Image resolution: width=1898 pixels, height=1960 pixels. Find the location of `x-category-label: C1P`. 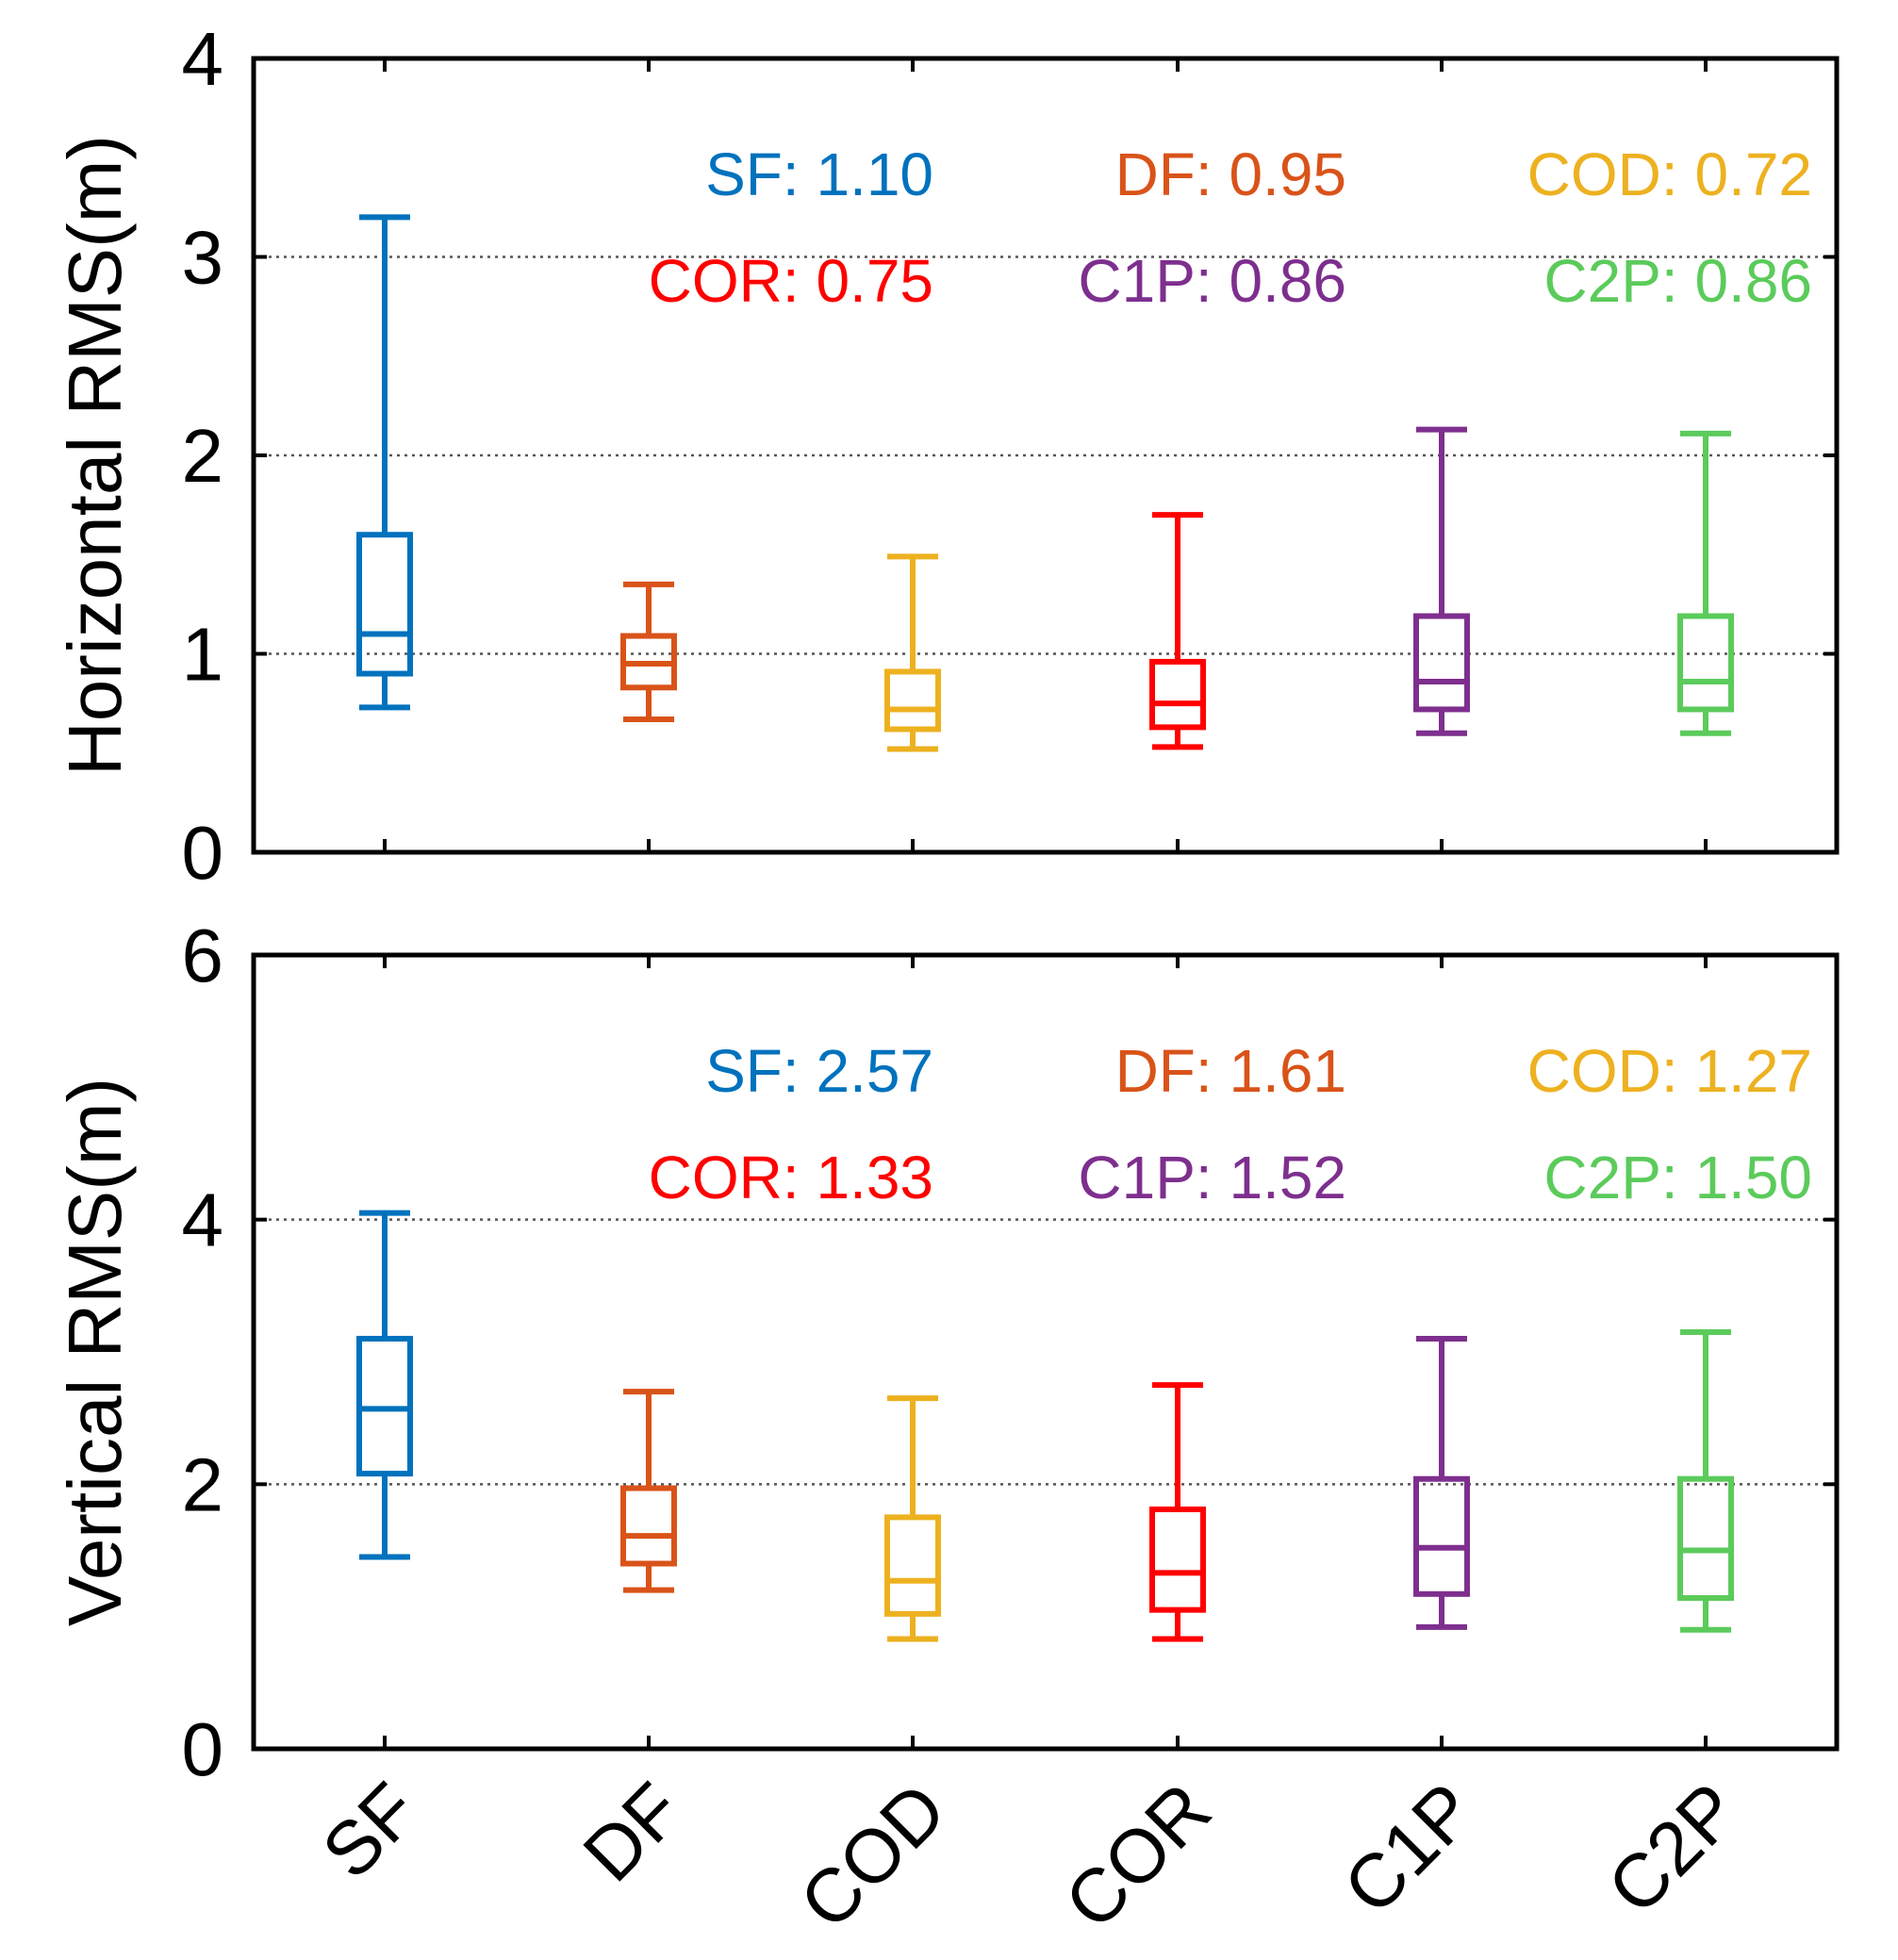

x-category-label: C1P is located at coordinates (1409, 1849).